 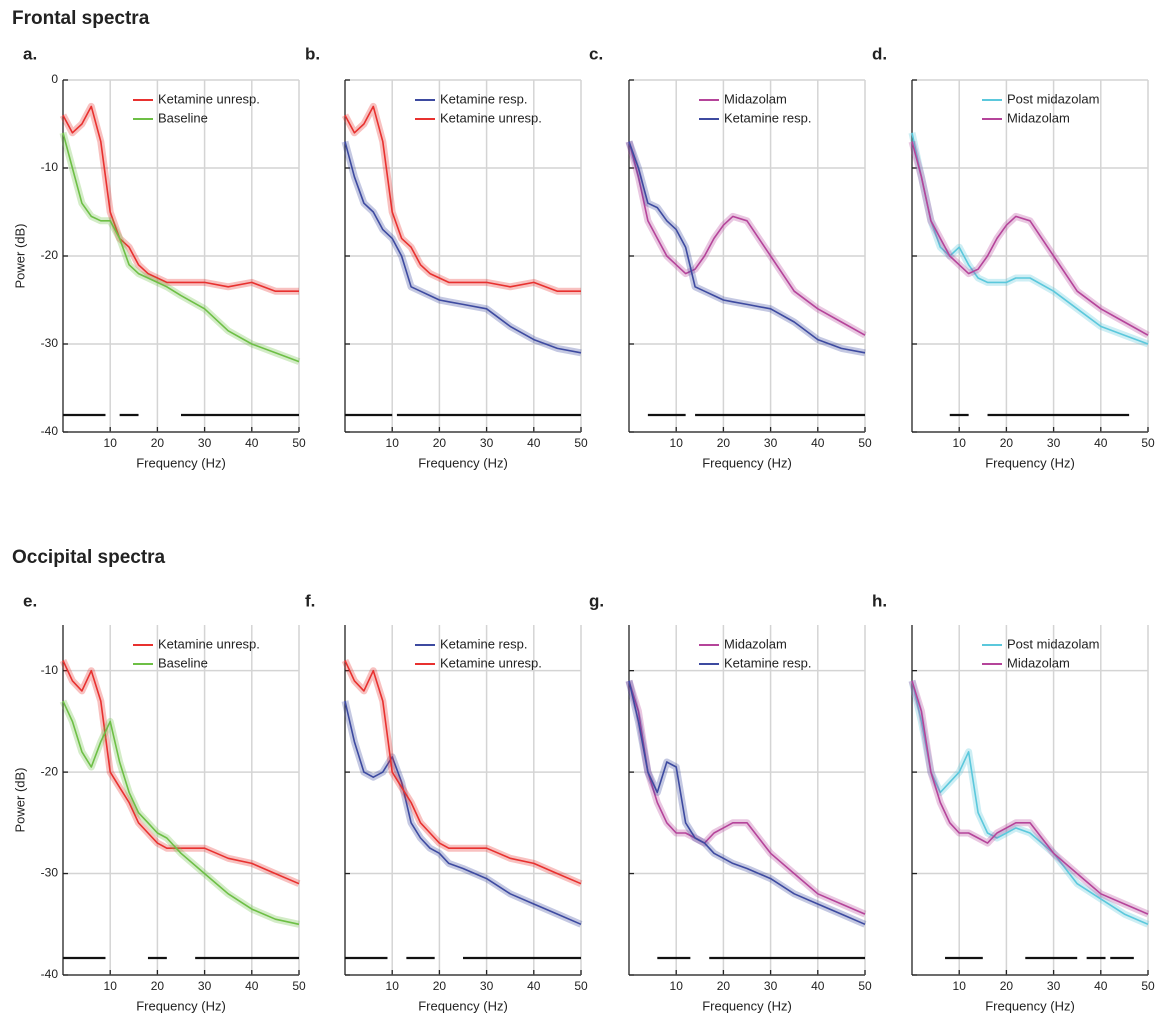 What do you see at coordinates (879, 53) in the screenshot?
I see `panel-label: d.` at bounding box center [879, 53].